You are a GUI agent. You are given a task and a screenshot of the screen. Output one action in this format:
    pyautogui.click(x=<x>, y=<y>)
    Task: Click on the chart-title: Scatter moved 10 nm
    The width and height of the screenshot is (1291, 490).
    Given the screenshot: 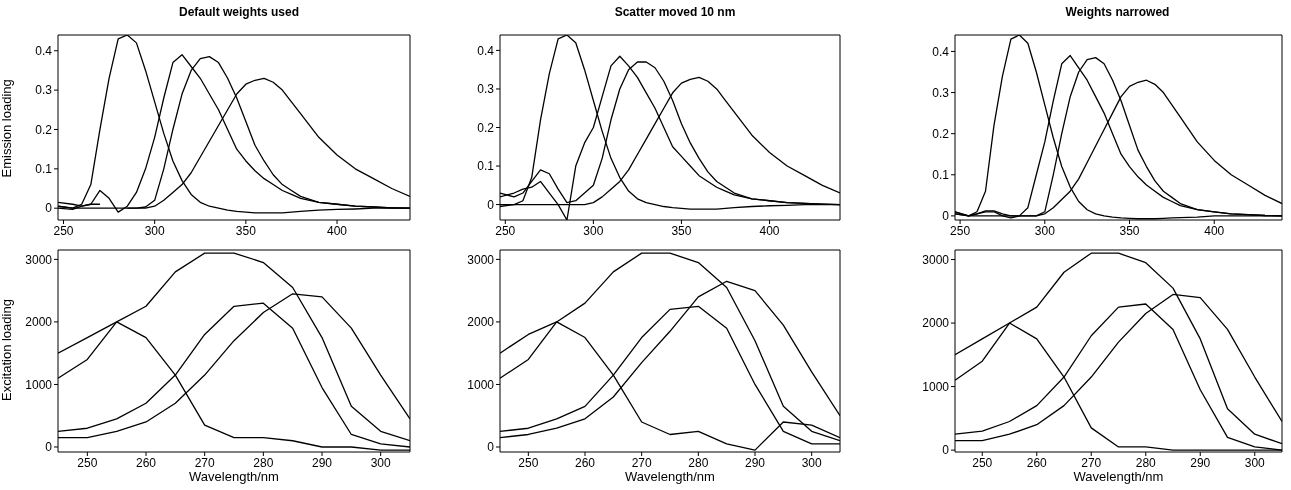 What is the action you would take?
    pyautogui.click(x=675, y=12)
    